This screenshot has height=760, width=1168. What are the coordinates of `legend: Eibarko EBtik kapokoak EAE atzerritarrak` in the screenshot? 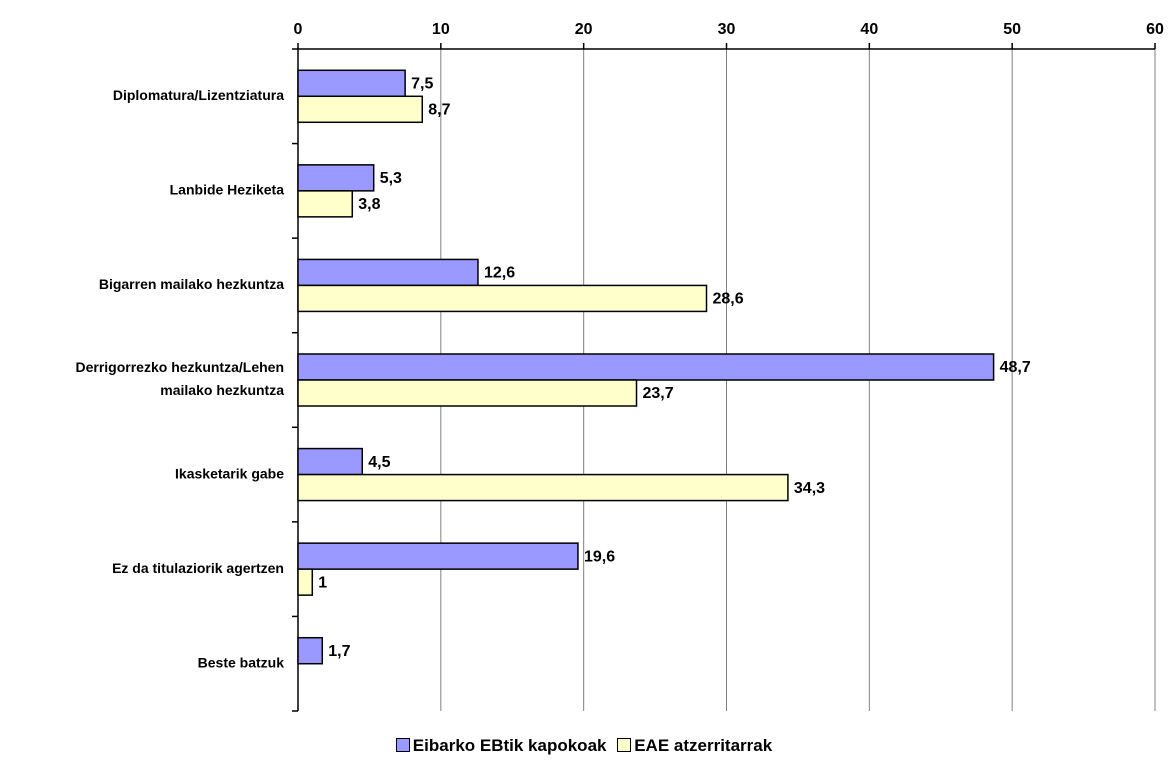 It's located at (584, 746).